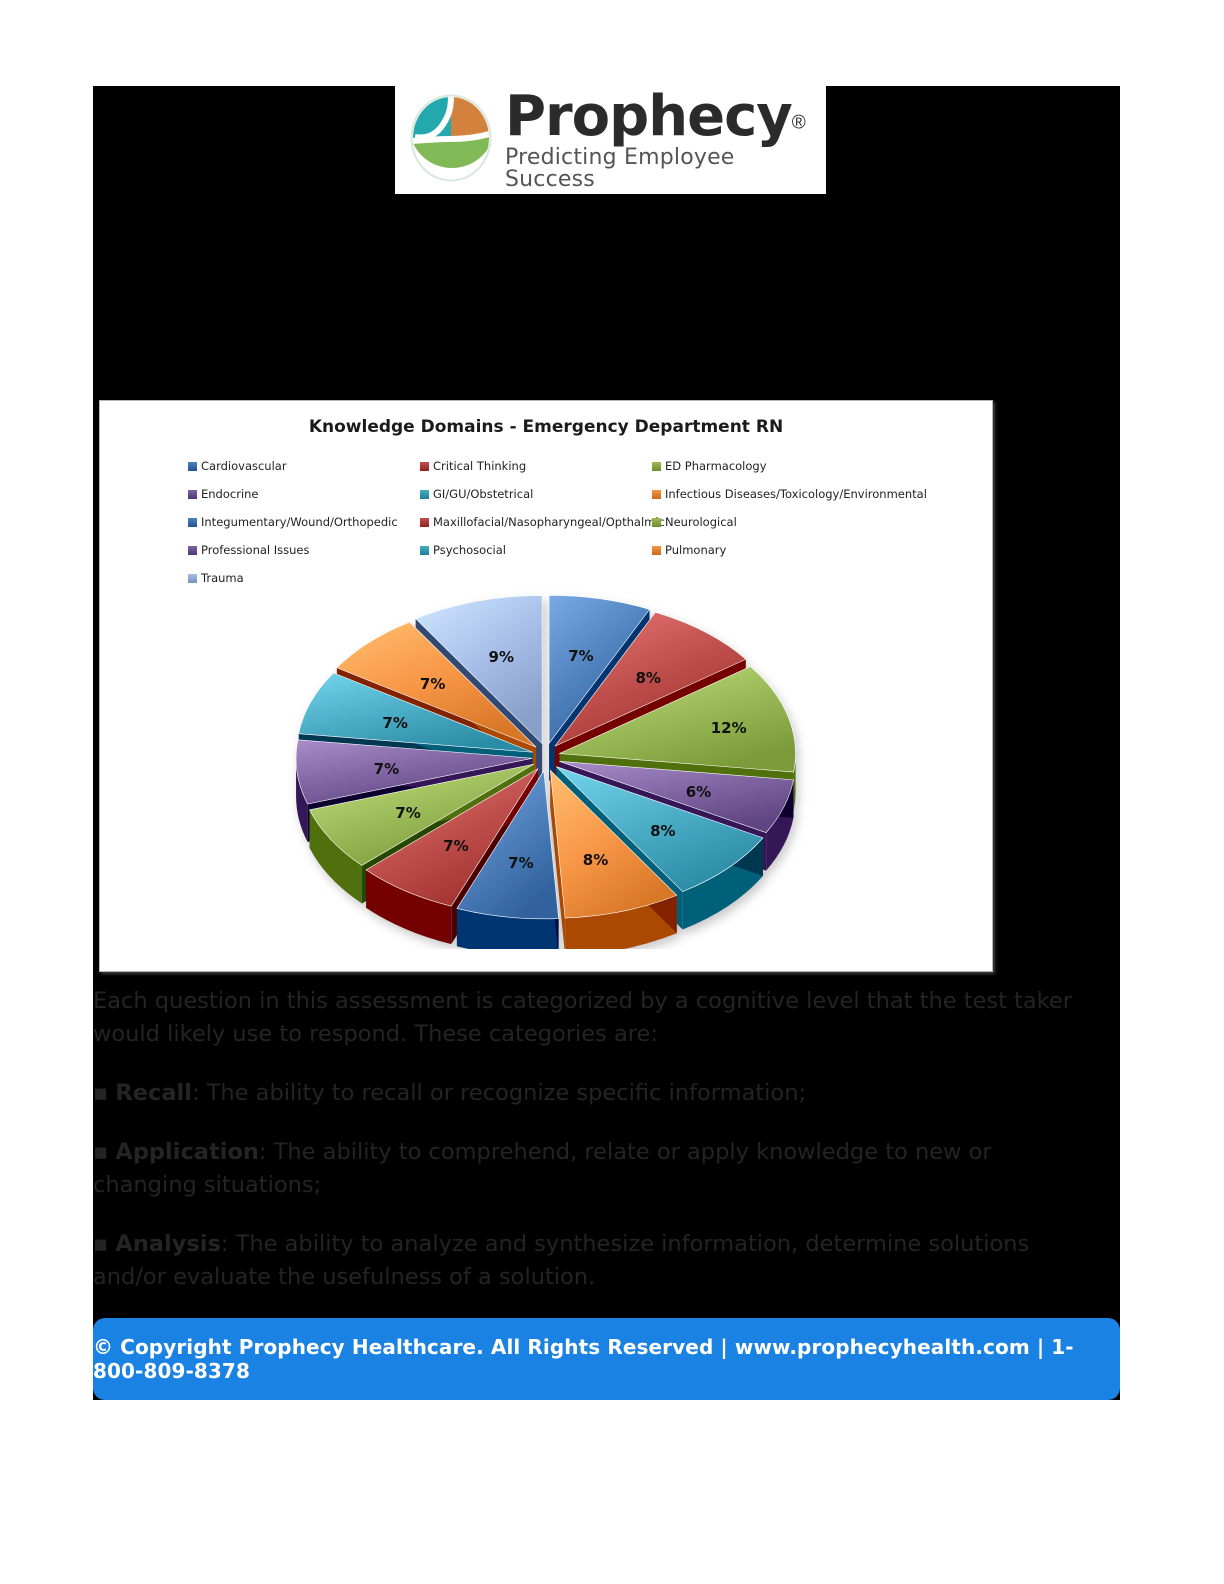  Describe the element at coordinates (255, 550) in the screenshot. I see `legend-label: Professional Issues` at that location.